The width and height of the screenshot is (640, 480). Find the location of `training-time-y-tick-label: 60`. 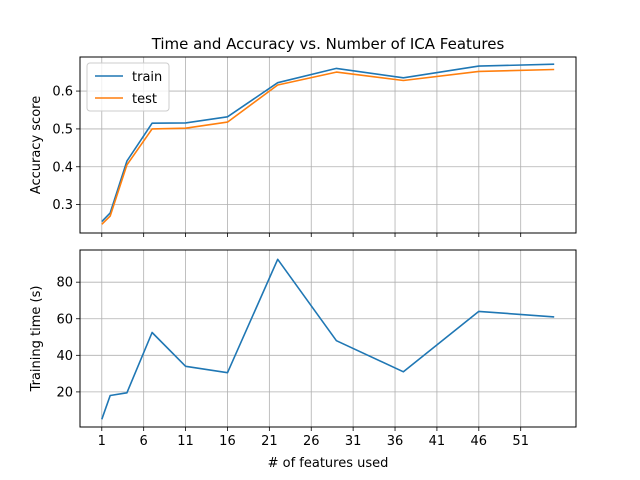

training-time-y-tick-label: 60 is located at coordinates (64, 319).